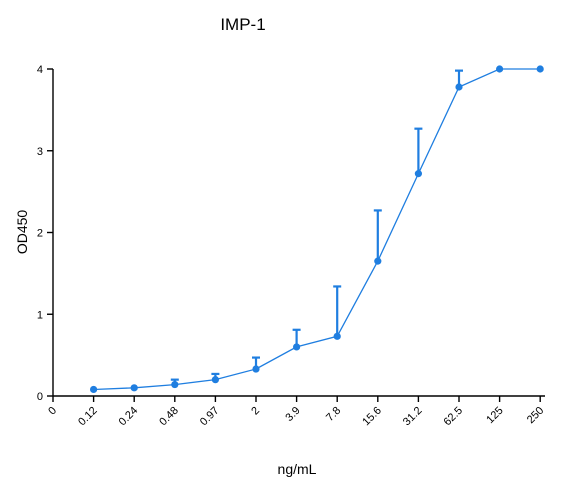  I want to click on x-tick-label: 0.48, so click(169, 417).